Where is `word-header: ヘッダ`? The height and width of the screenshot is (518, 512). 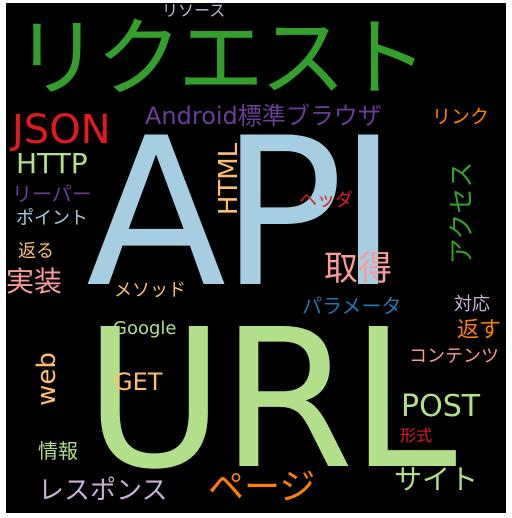
word-header: ヘッダ is located at coordinates (326, 200).